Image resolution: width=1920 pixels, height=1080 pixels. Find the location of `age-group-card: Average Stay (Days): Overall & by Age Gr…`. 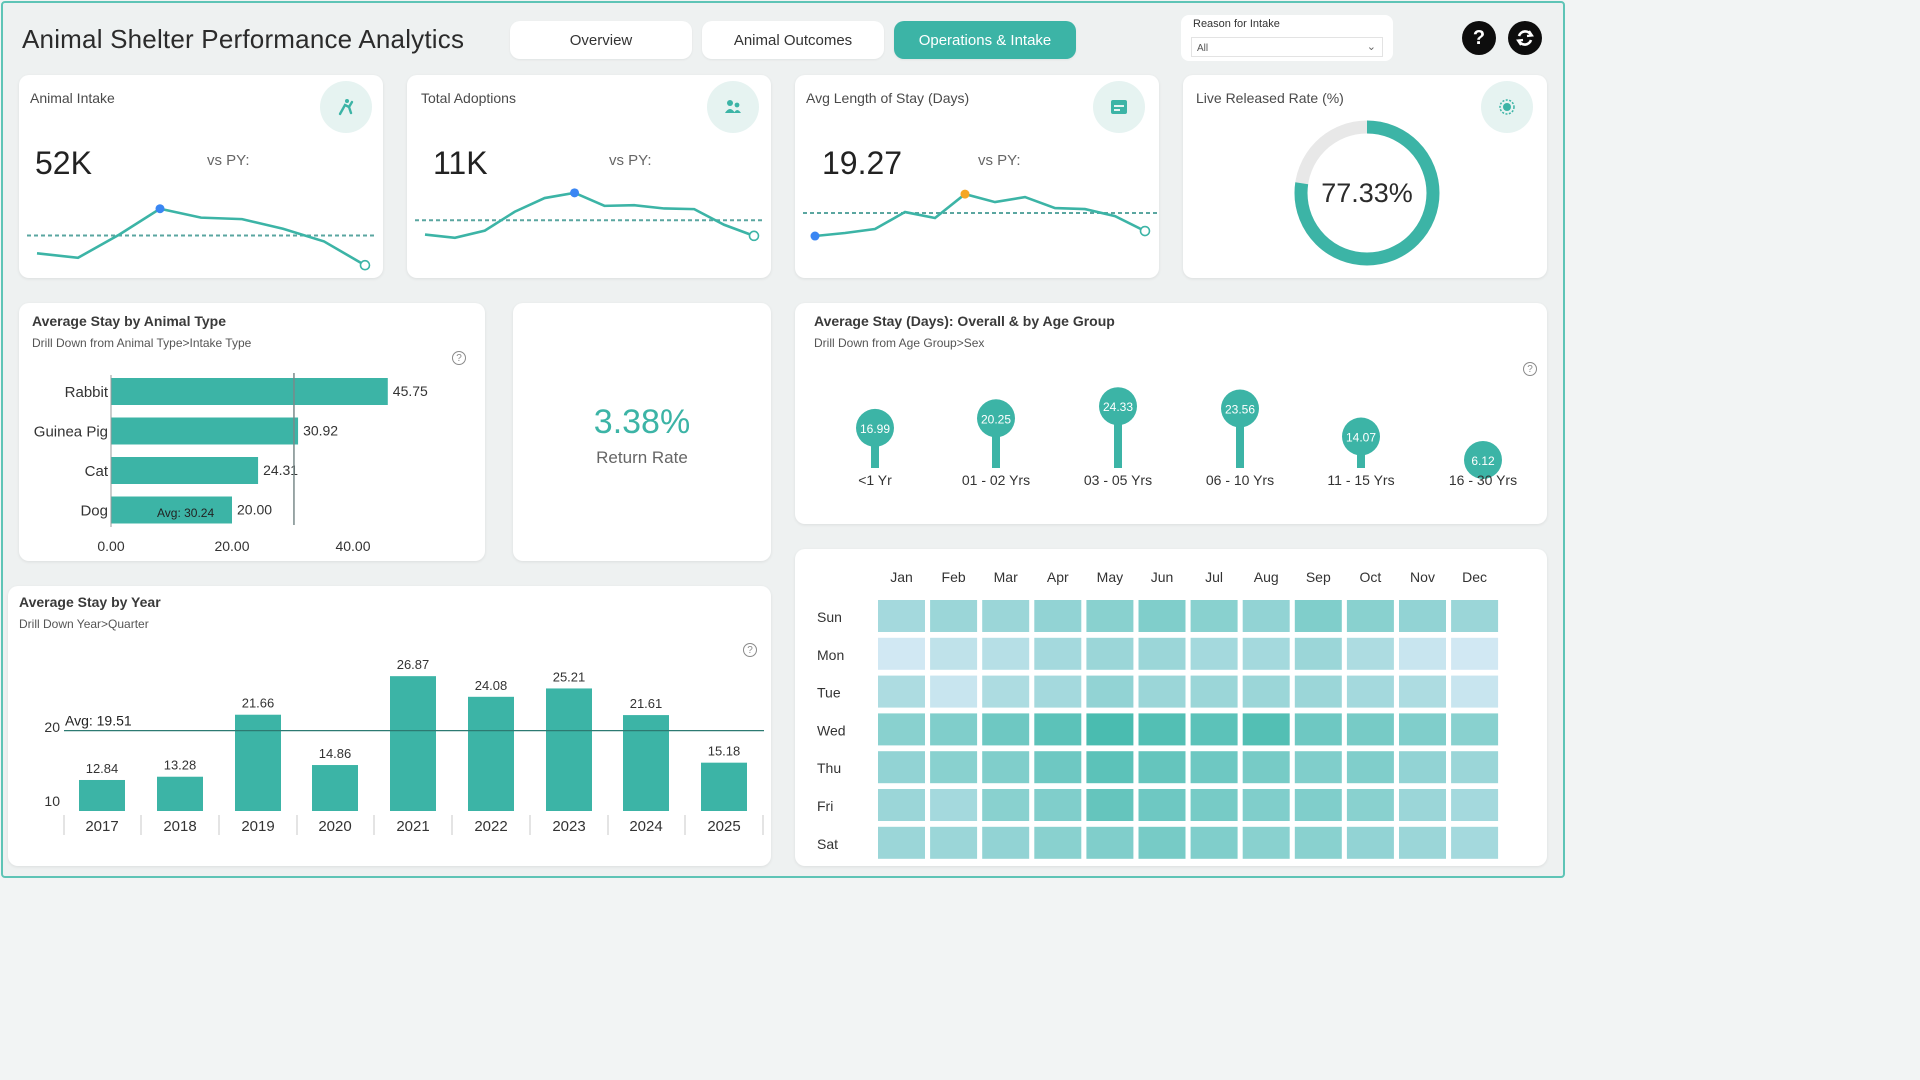

age-group-card: Average Stay (Days): Overall & by Age Gr… is located at coordinates (1171, 413).